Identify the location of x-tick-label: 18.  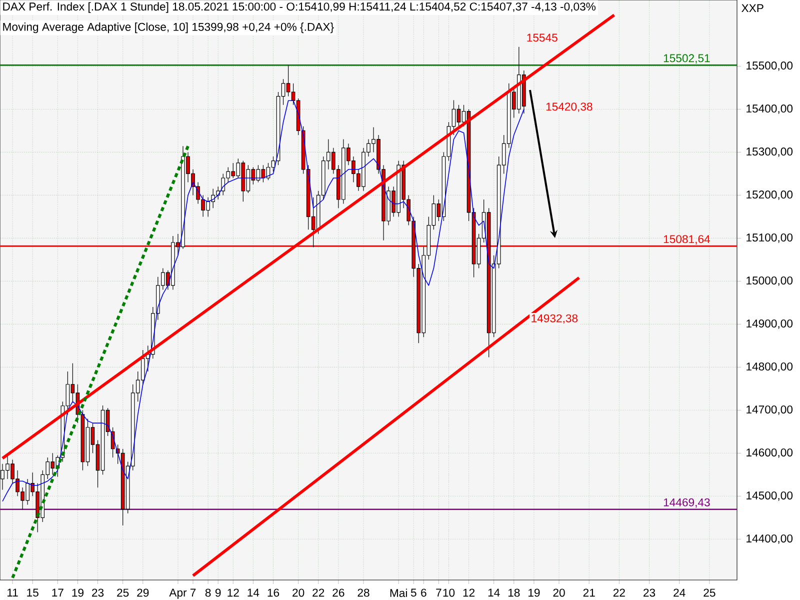
(514, 592).